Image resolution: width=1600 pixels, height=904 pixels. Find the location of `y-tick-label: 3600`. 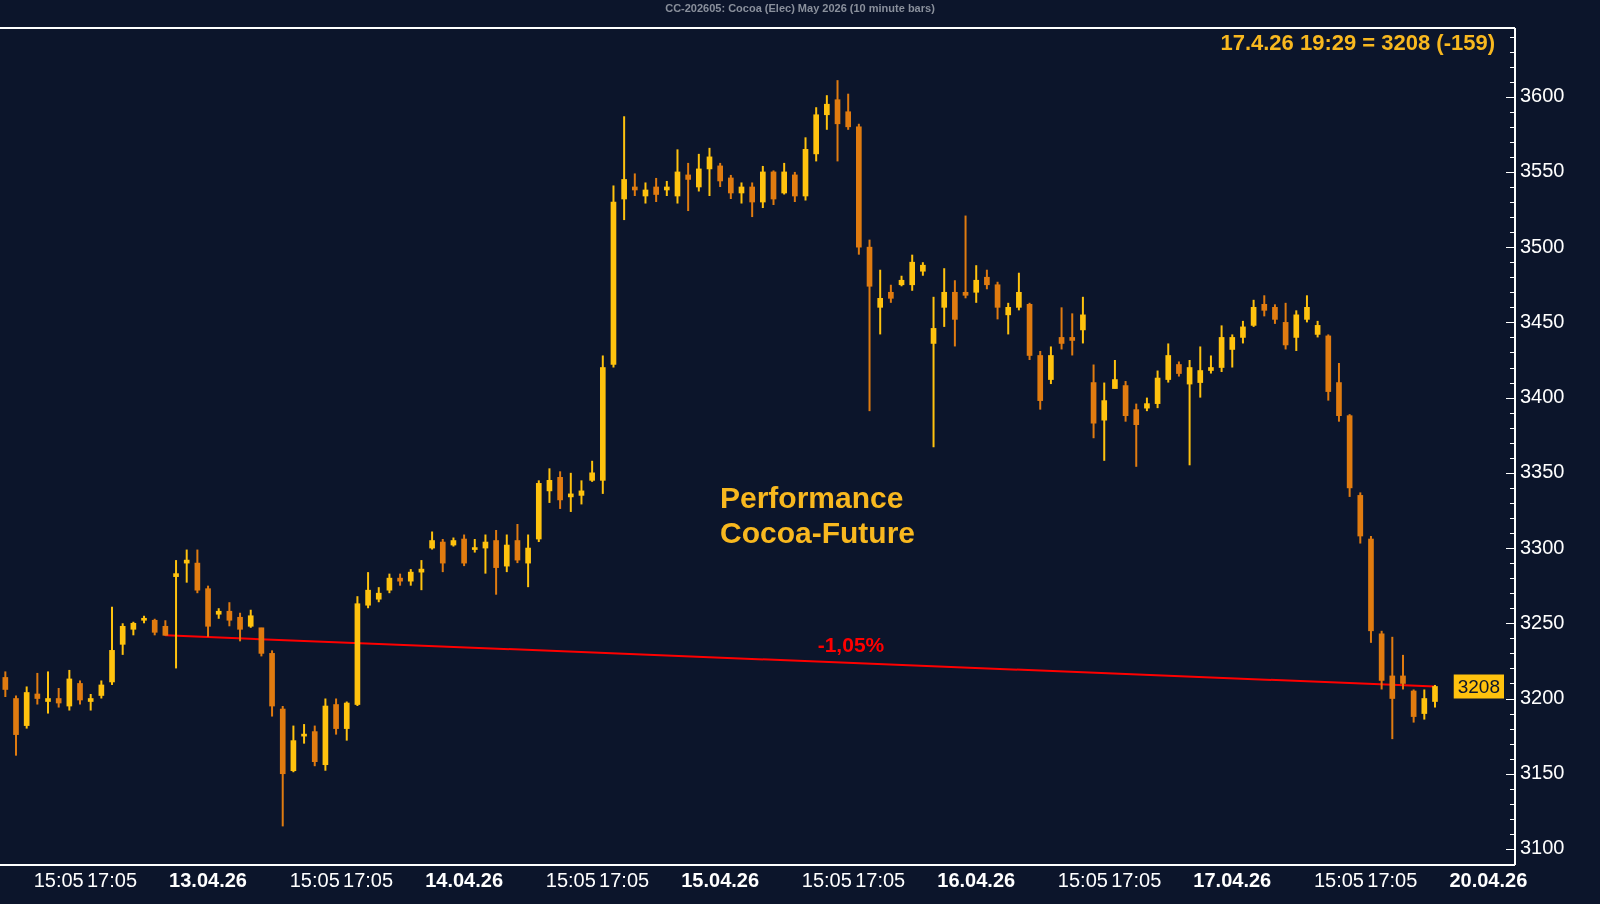

y-tick-label: 3600 is located at coordinates (1542, 95).